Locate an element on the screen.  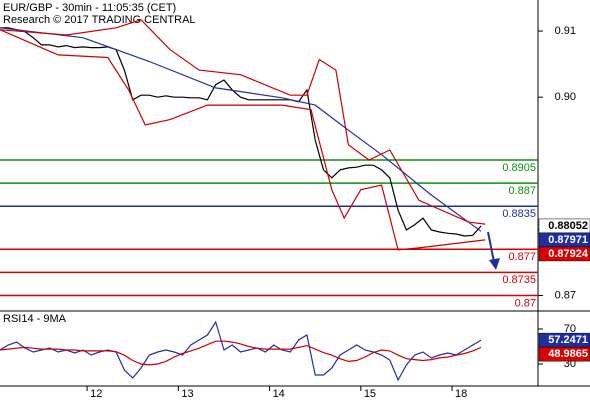
y-tick-label: 0.91 is located at coordinates (565, 31).